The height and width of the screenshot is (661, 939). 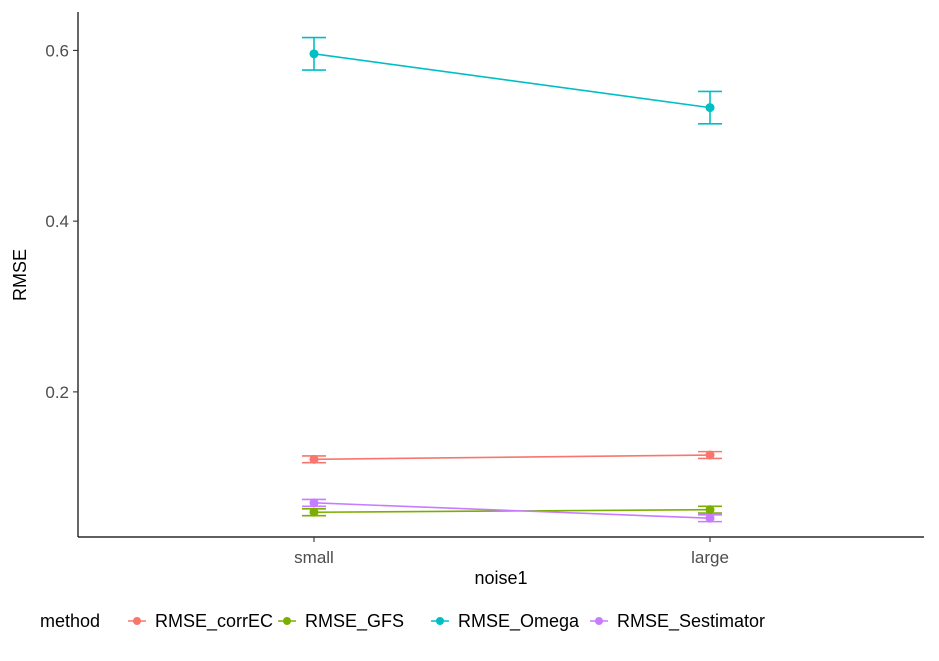 I want to click on legend-item-RMSE_Sestimator: RMSE_Sestimator, so click(x=677, y=621).